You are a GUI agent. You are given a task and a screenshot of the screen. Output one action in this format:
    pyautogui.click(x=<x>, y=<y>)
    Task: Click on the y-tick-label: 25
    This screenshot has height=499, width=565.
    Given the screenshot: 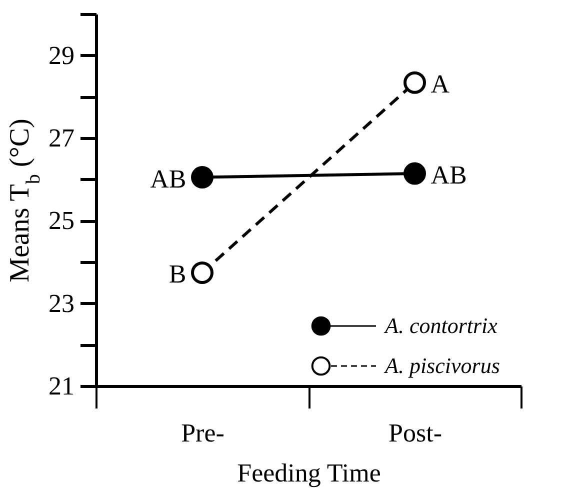 What is the action you would take?
    pyautogui.click(x=61, y=221)
    